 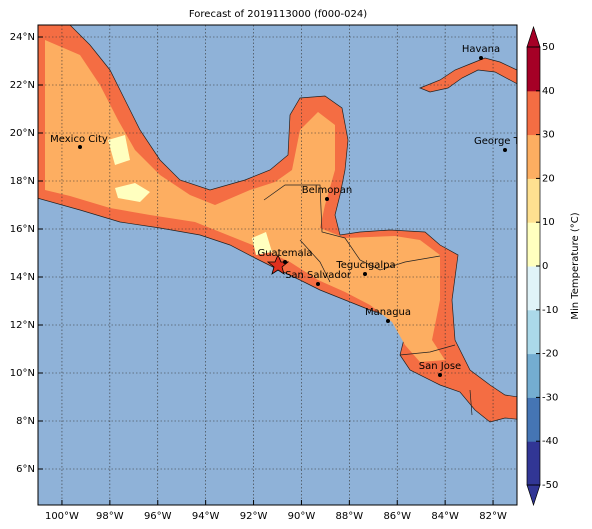 What do you see at coordinates (206, 516) in the screenshot?
I see `lon-tick-label: 94°W` at bounding box center [206, 516].